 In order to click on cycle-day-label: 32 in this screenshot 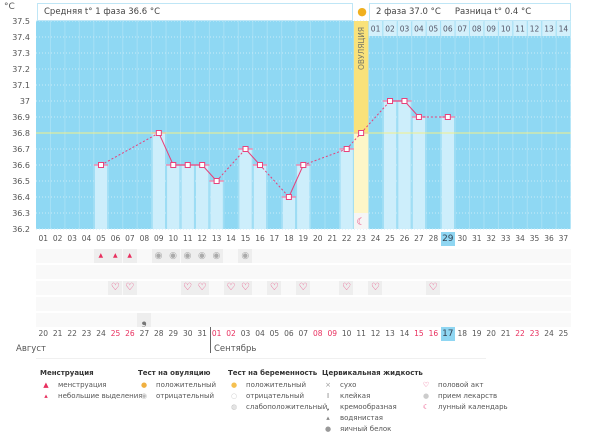, I will do `click(491, 238)`.